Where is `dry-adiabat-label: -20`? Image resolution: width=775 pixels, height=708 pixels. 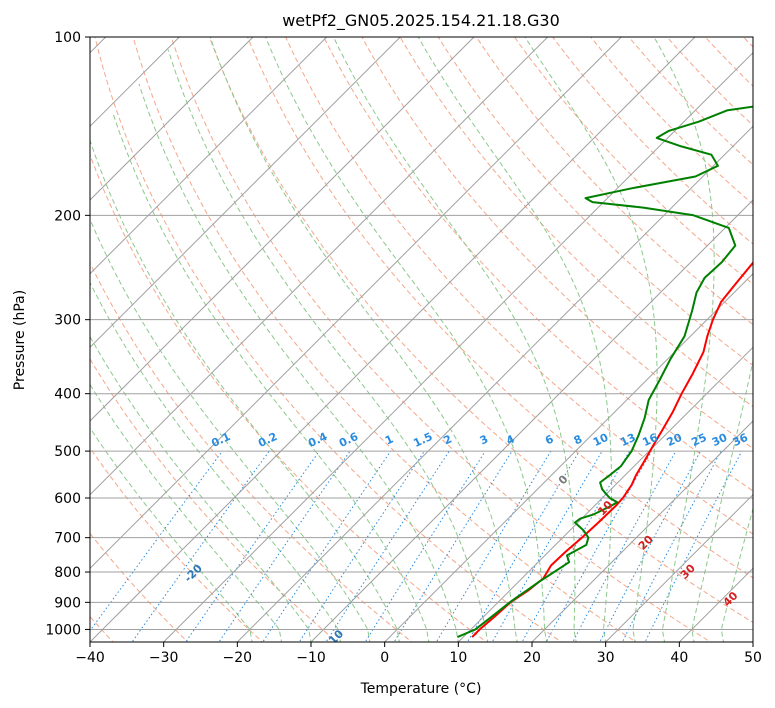 dry-adiabat-label: -20 is located at coordinates (193, 572).